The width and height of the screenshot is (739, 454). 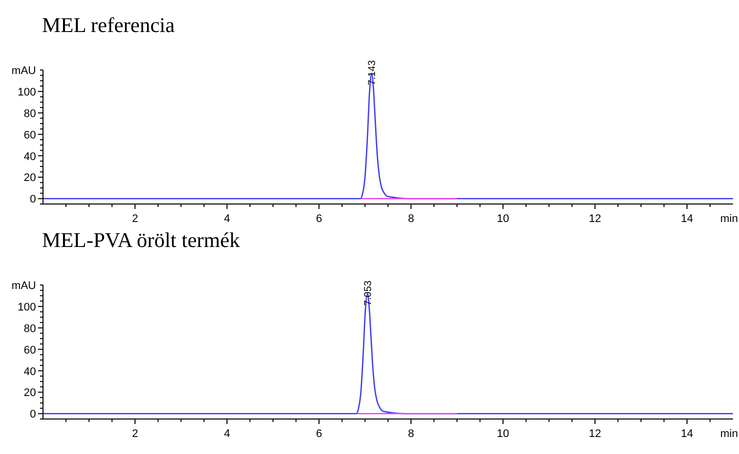 What do you see at coordinates (109, 25) in the screenshot?
I see `chart-title: MEL referencia` at bounding box center [109, 25].